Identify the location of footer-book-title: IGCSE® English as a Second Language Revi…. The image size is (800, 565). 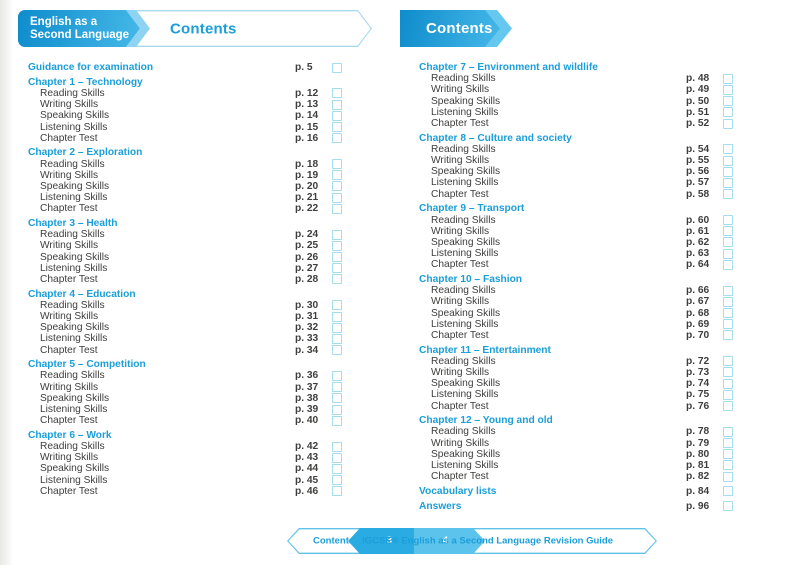
(487, 541).